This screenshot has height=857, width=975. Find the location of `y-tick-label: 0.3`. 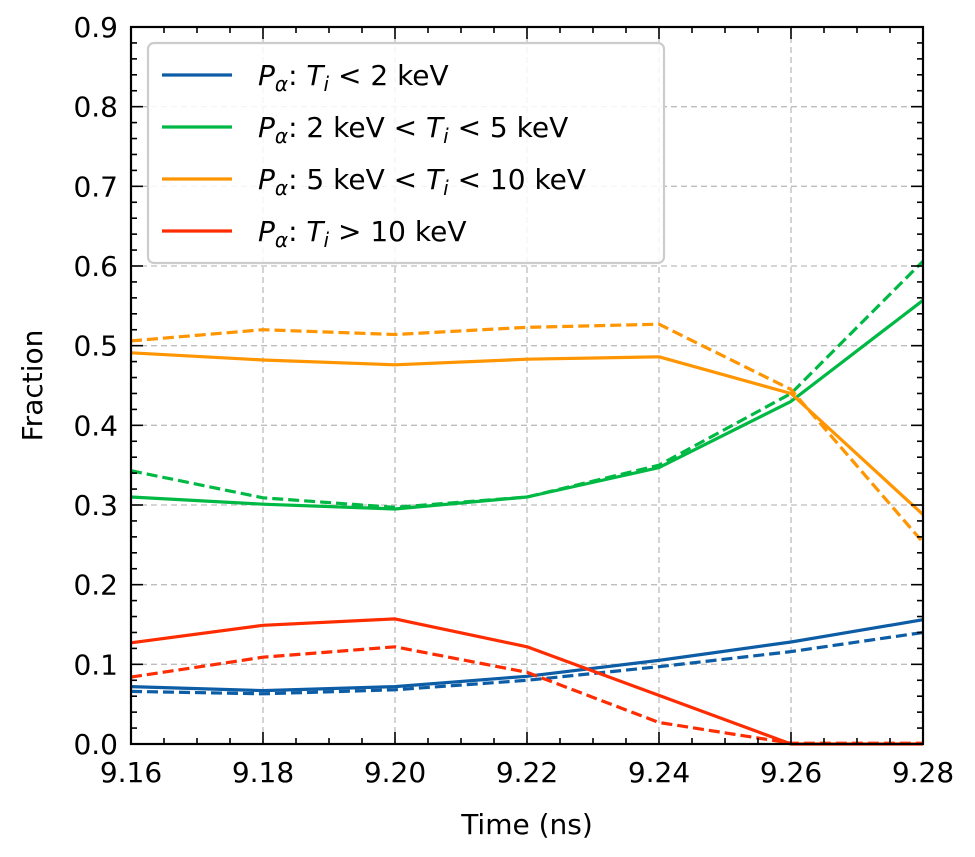

y-tick-label: 0.3 is located at coordinates (95, 505).